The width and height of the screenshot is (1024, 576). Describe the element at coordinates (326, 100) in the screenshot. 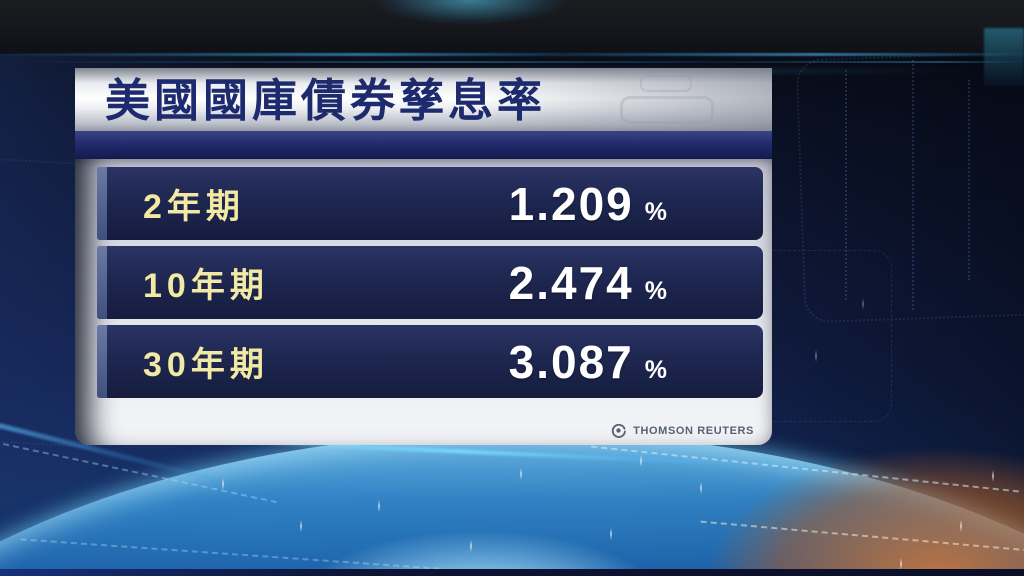

I see `panel-title: 美國國庫債券孳息率` at that location.